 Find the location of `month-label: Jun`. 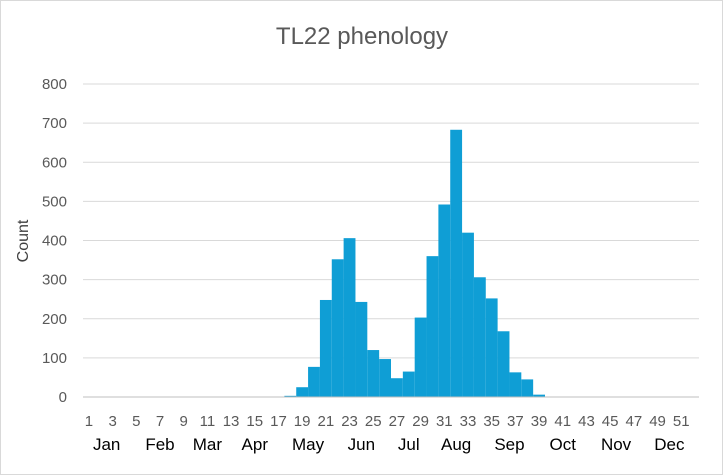

month-label: Jun is located at coordinates (361, 444).